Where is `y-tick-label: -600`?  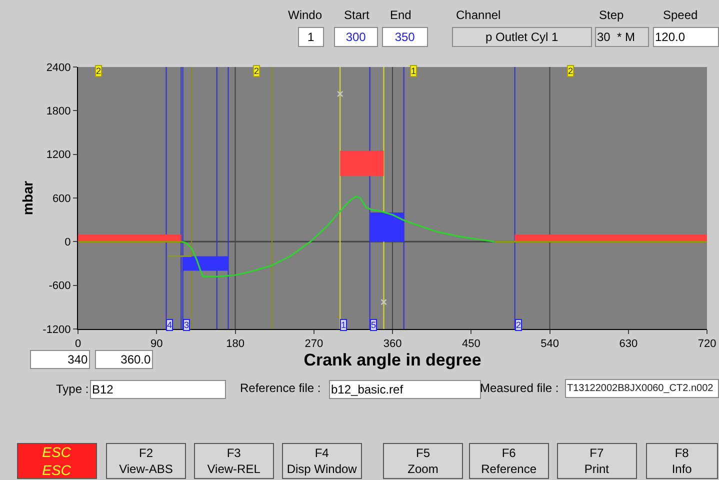 y-tick-label: -600 is located at coordinates (59, 286).